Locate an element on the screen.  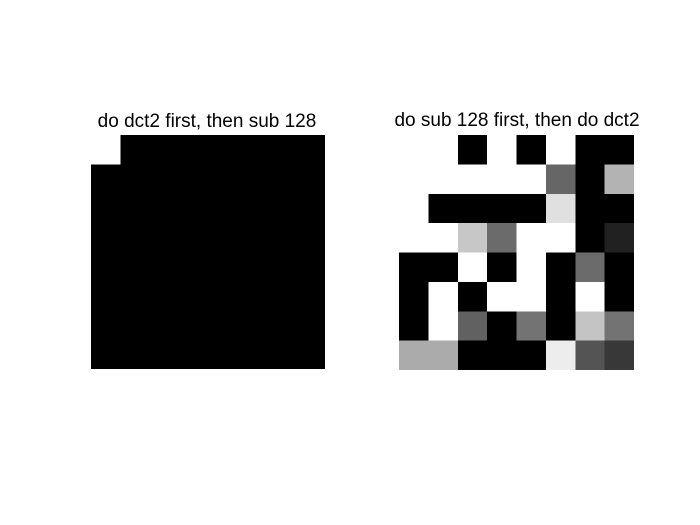
heatmap-cell-r2-c6 is located at coordinates (590, 208).